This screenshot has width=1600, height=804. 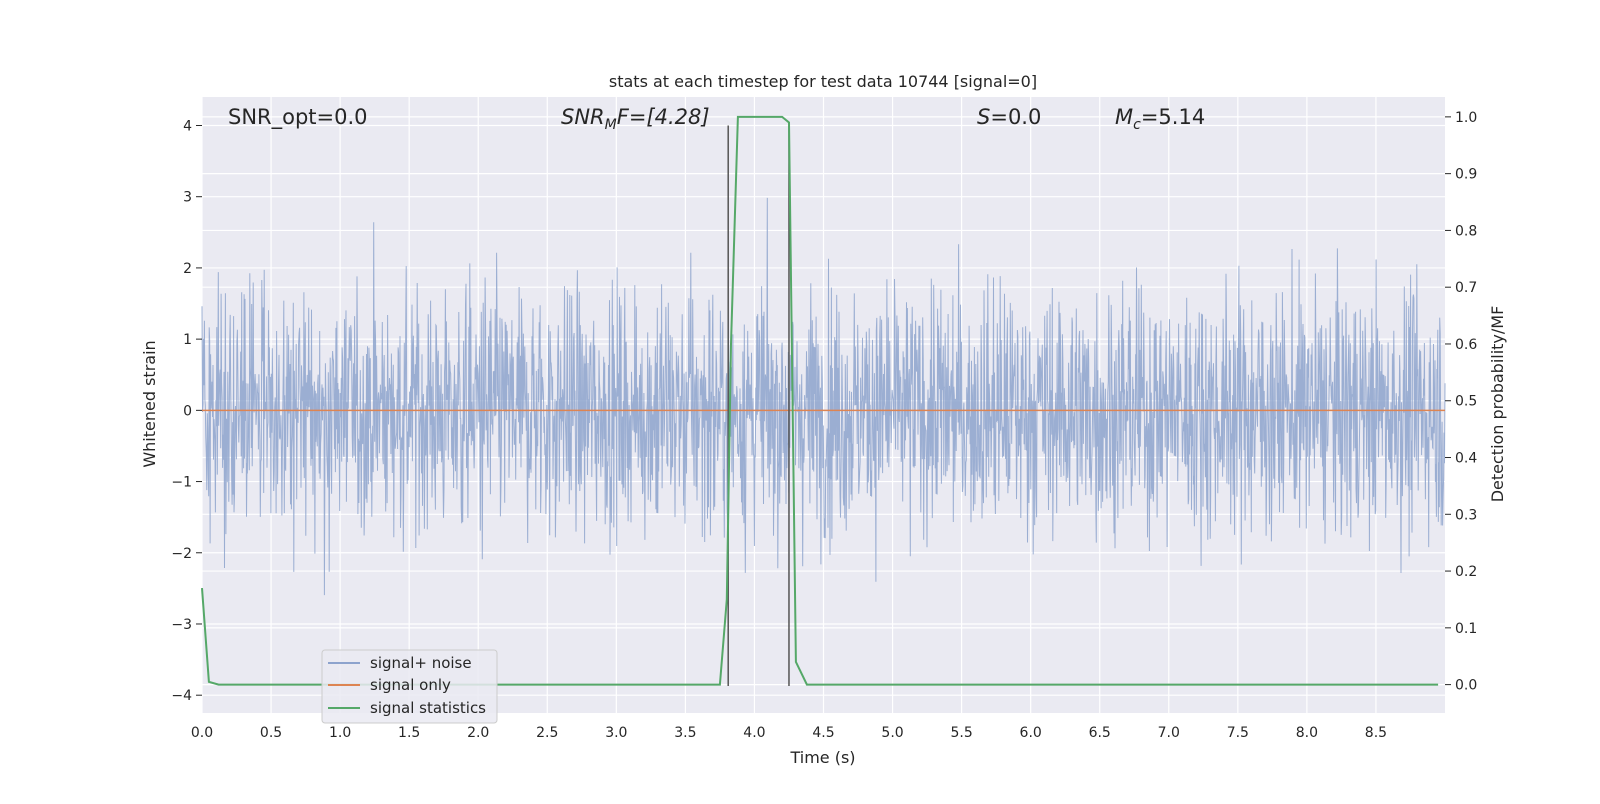 What do you see at coordinates (181, 625) in the screenshot?
I see `y-tick-label: −3` at bounding box center [181, 625].